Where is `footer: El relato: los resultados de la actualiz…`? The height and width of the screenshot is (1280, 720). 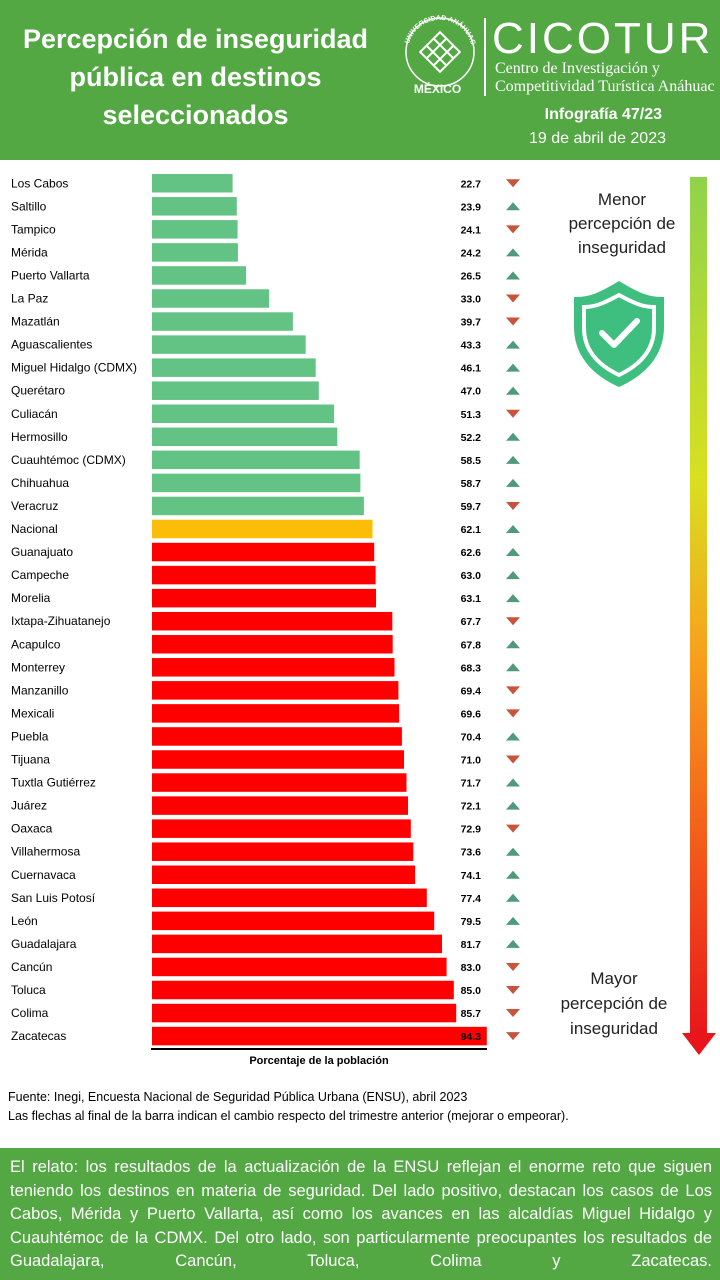 footer: El relato: los resultados de la actualiz… is located at coordinates (360, 1214).